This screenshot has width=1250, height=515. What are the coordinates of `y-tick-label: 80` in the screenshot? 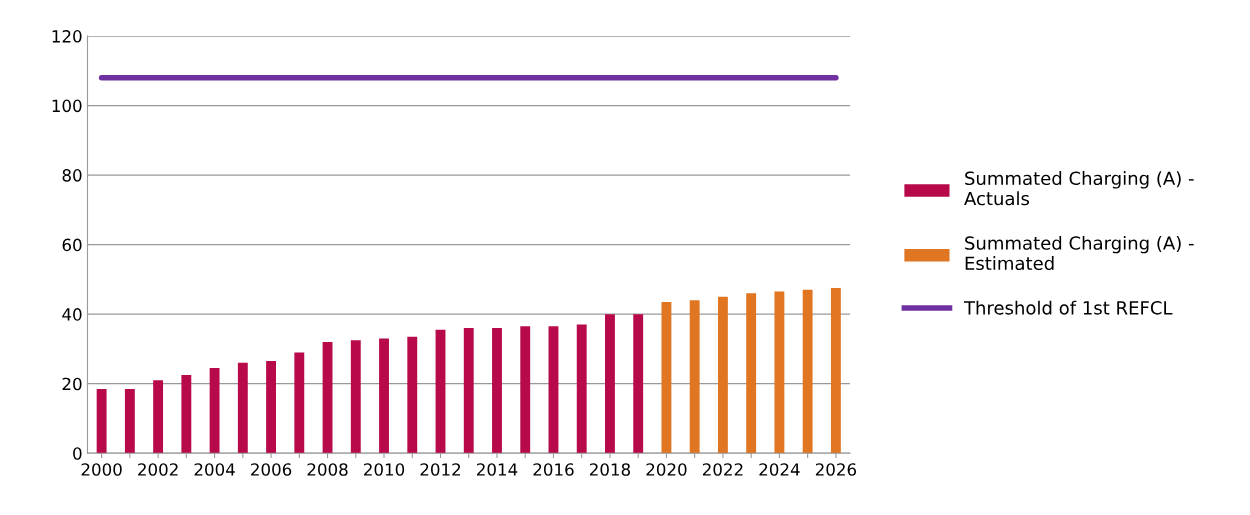 It's located at (72, 175).